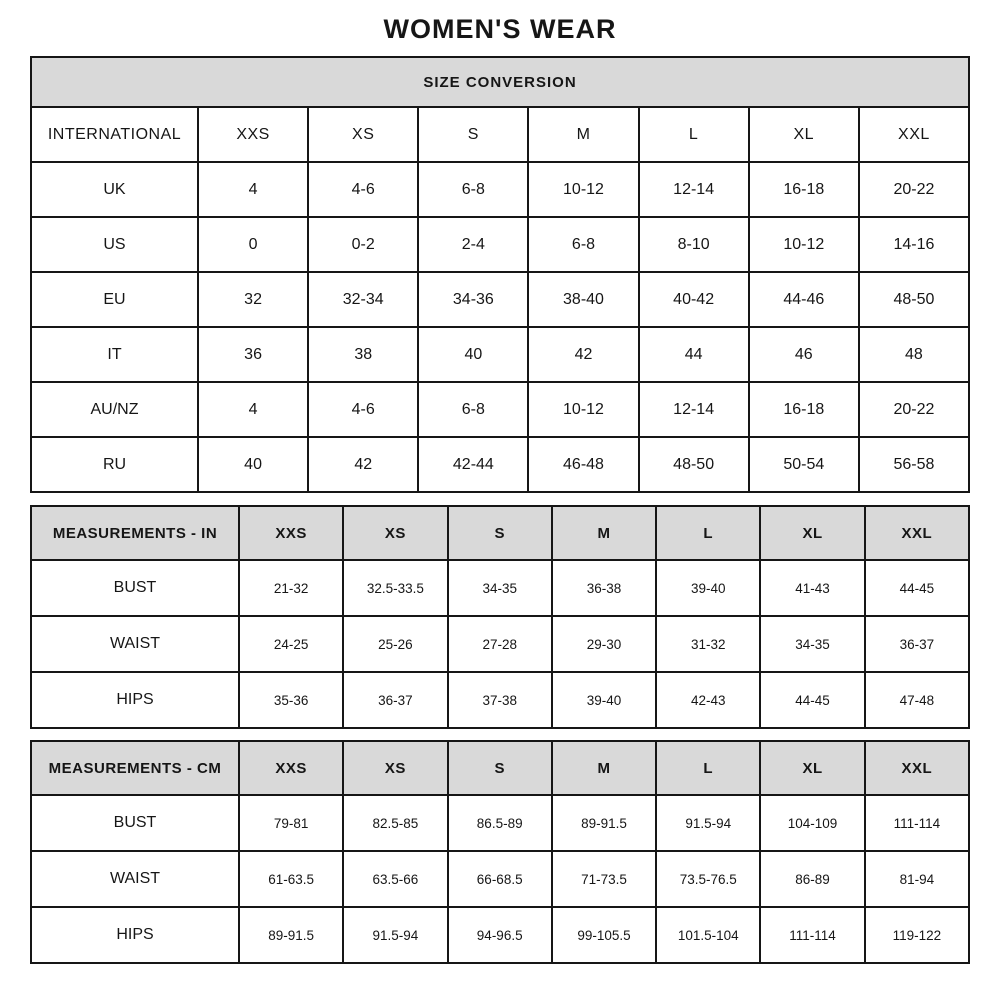 The height and width of the screenshot is (1000, 1000). Describe the element at coordinates (473, 299) in the screenshot. I see `size-cell: 34-36` at that location.